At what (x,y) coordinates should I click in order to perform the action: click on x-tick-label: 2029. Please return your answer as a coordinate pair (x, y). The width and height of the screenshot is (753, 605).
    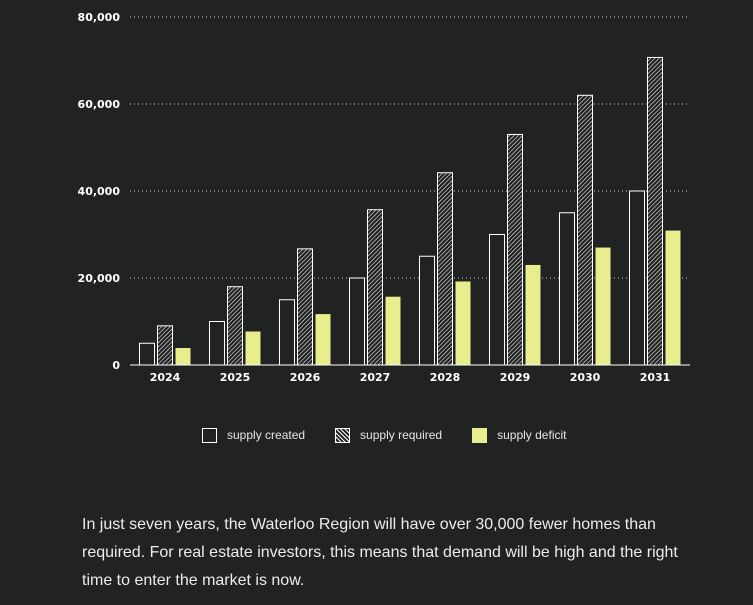
    Looking at the image, I should click on (515, 377).